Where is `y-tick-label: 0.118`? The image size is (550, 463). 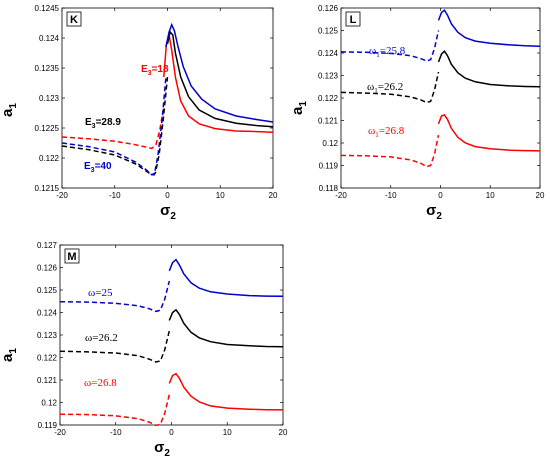
y-tick-label: 0.118 is located at coordinates (329, 188).